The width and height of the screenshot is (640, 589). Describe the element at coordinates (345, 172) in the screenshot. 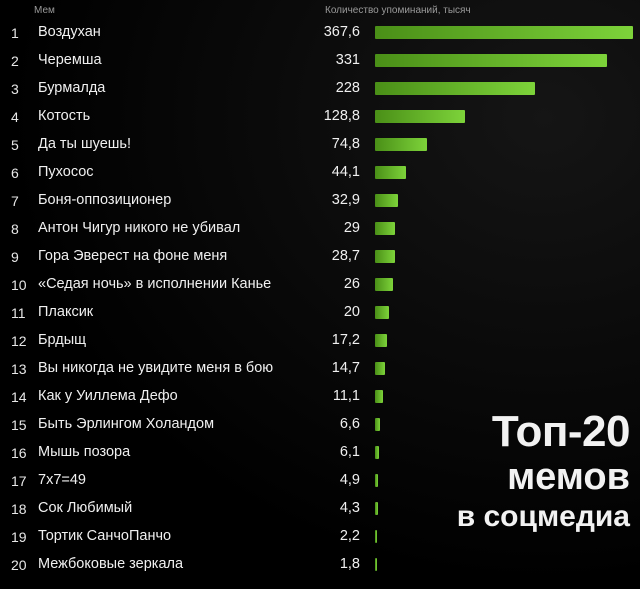

I see `value-label: 44,1` at that location.